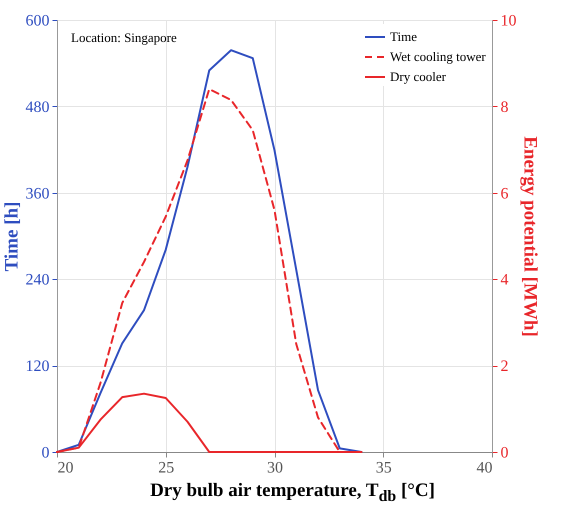 This screenshot has width=583, height=519. What do you see at coordinates (166, 468) in the screenshot?
I see `x-tick-label: 25` at bounding box center [166, 468].